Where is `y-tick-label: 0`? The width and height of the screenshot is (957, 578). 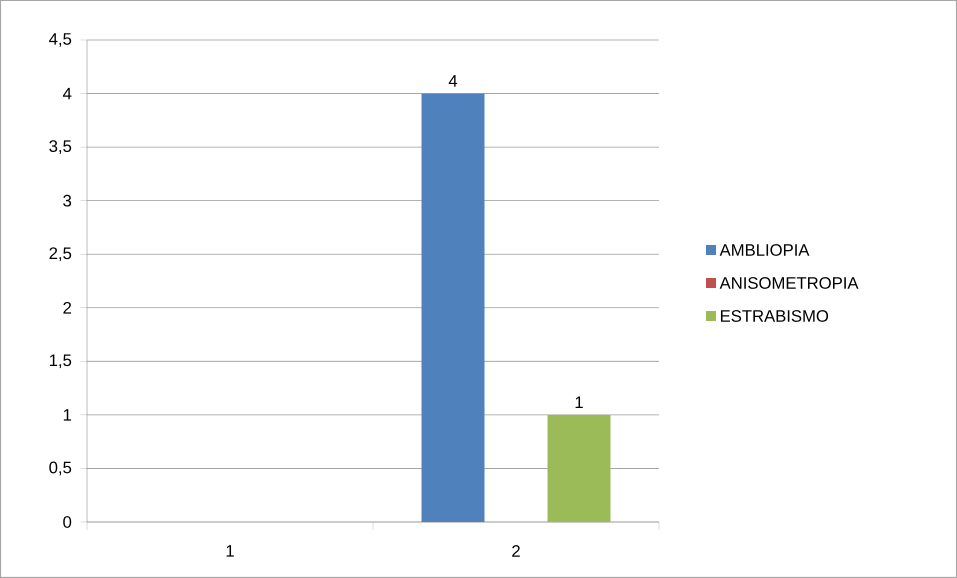
y-tick-label: 0 is located at coordinates (67, 522).